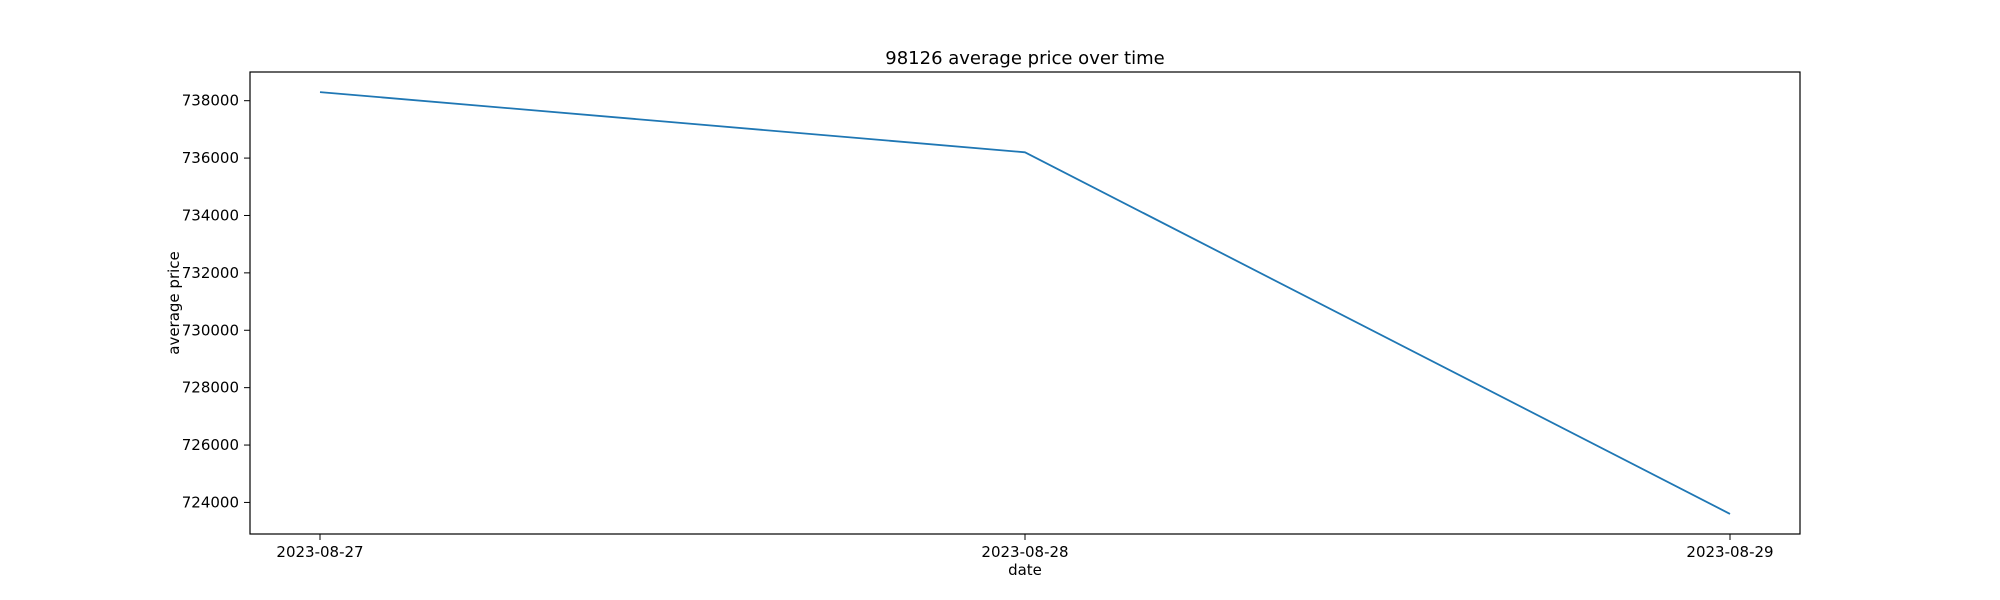 The height and width of the screenshot is (600, 2000). I want to click on y-tick-label: 738000, so click(210, 101).